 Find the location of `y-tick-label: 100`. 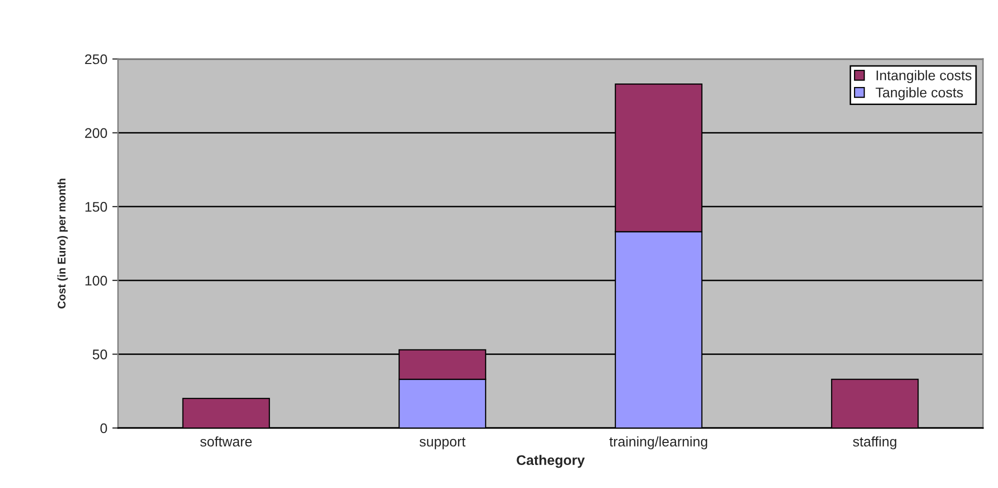

y-tick-label: 100 is located at coordinates (96, 281).